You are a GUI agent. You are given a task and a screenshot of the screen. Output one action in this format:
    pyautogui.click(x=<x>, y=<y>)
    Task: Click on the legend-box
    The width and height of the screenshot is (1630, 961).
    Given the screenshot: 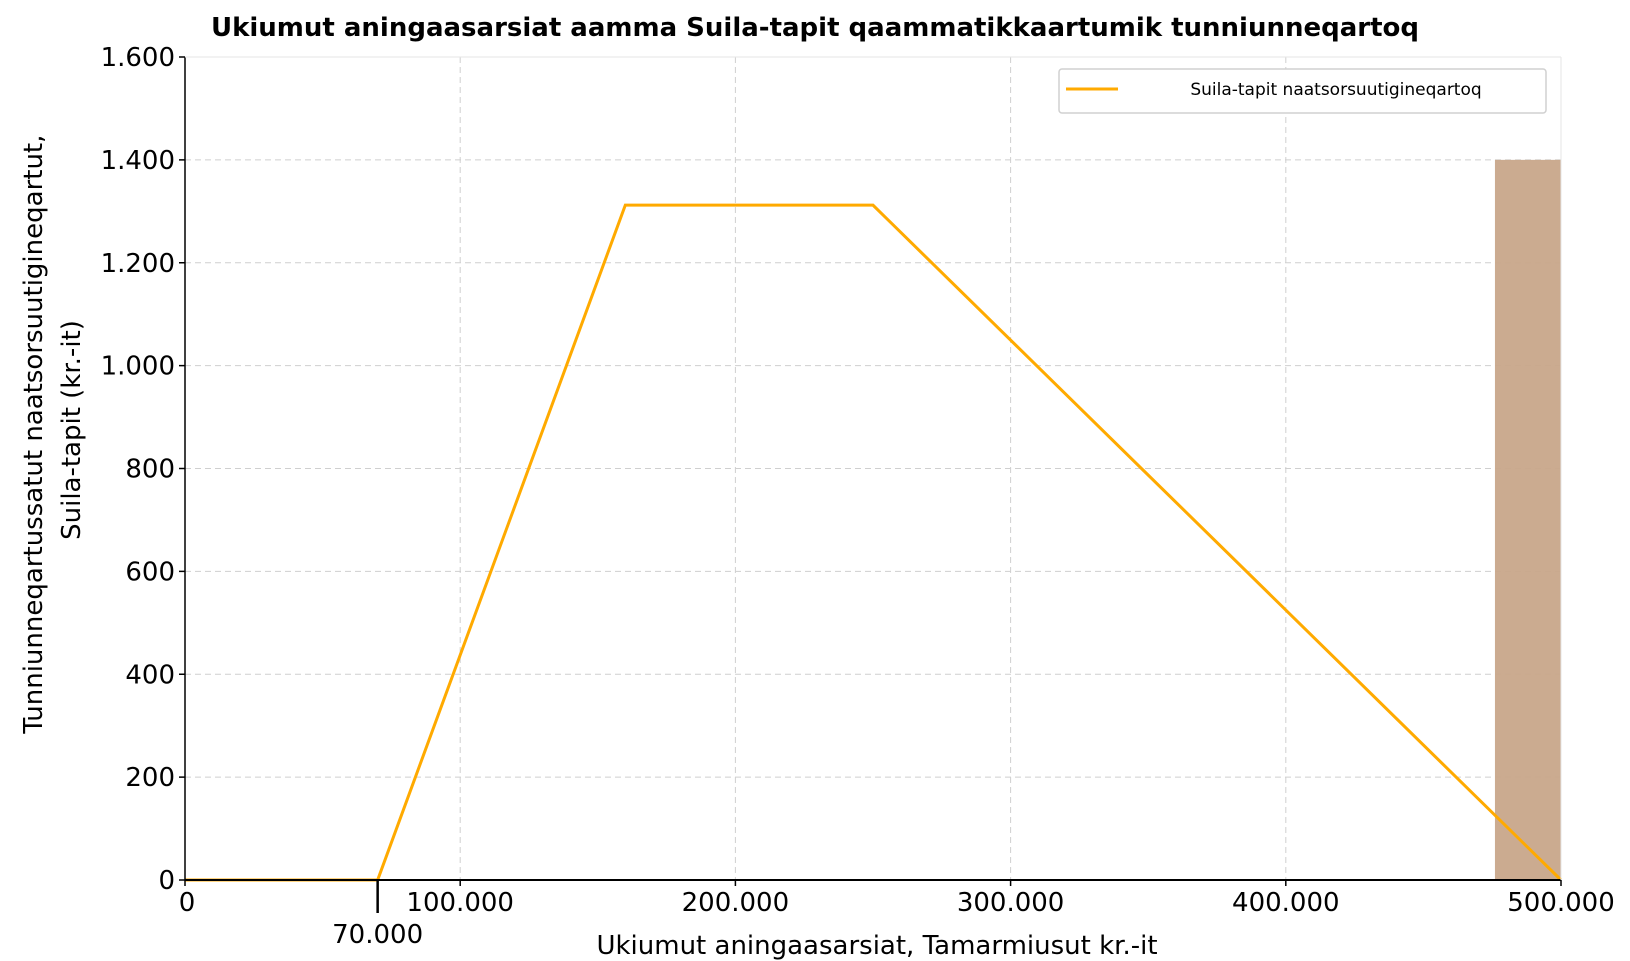 What is the action you would take?
    pyautogui.click(x=1302, y=91)
    